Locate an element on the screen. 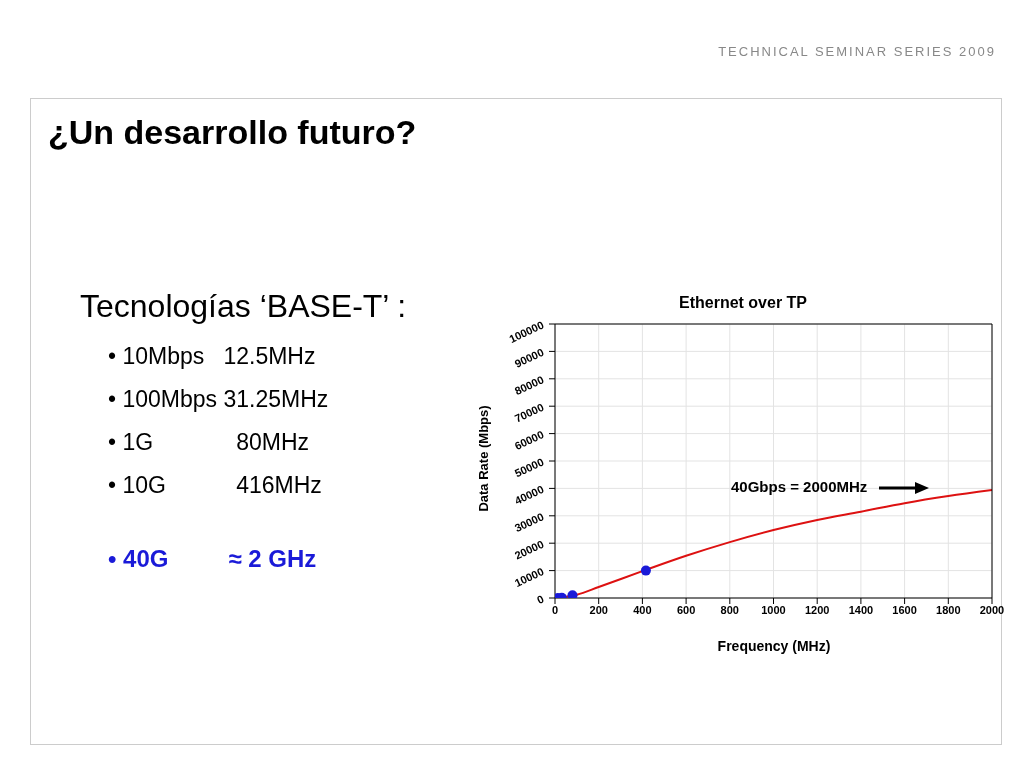  x-tick-label: 600 is located at coordinates (686, 609).